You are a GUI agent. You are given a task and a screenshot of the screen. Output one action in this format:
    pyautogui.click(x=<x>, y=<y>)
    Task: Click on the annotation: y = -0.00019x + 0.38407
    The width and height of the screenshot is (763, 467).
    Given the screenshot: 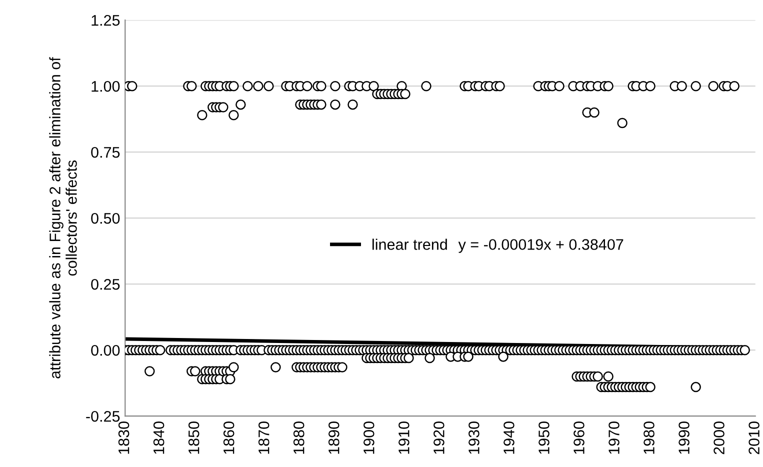 What is the action you would take?
    pyautogui.click(x=541, y=246)
    